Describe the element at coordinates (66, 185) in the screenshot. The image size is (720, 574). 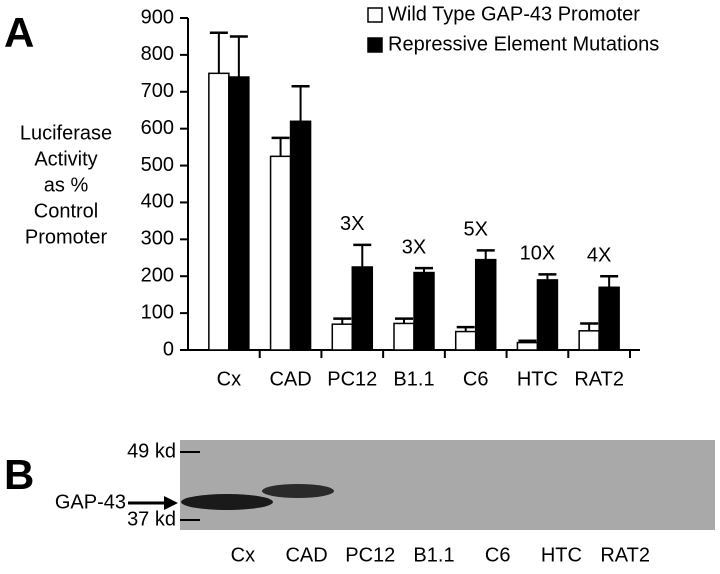
I see `y-axis-label: as %` at that location.